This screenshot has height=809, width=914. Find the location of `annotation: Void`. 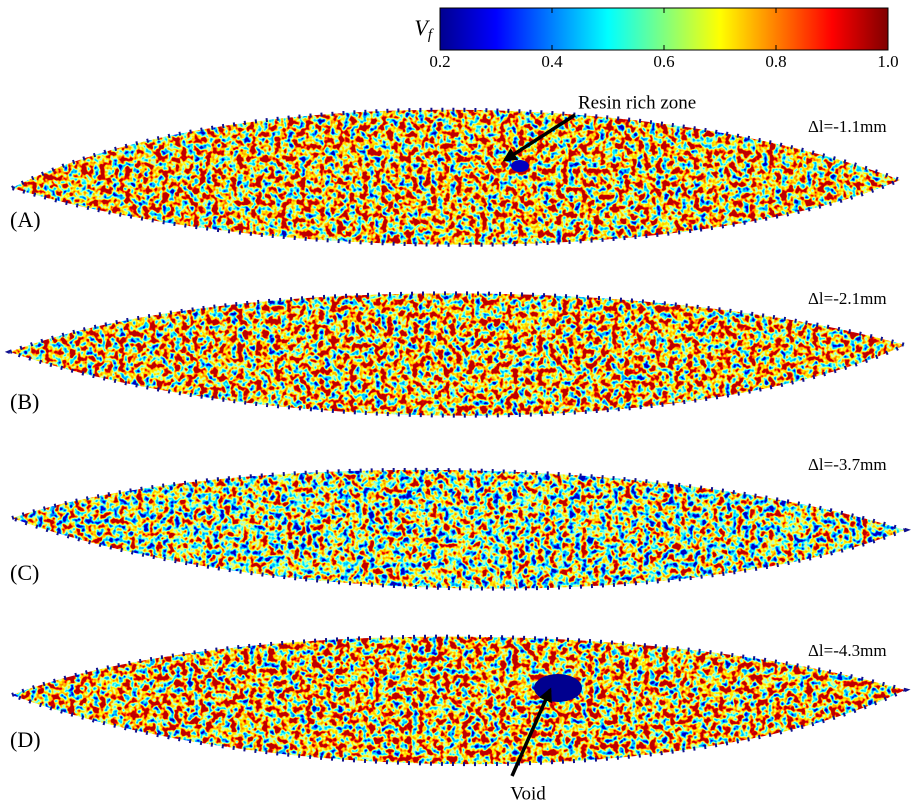

annotation: Void is located at coordinates (528, 793).